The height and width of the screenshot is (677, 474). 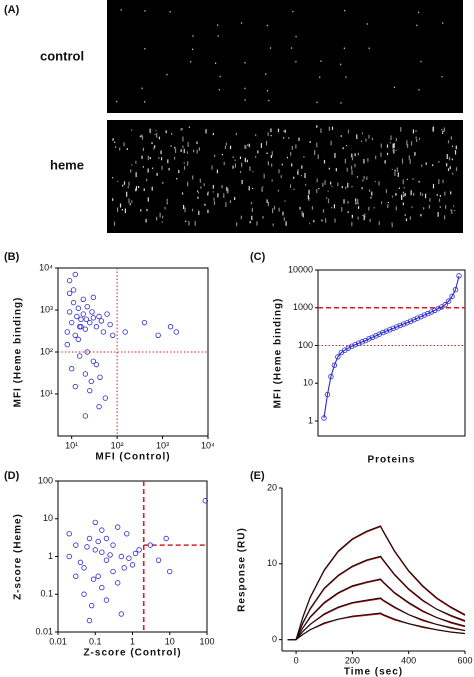 What do you see at coordinates (310, 420) in the screenshot?
I see `y-tick-label: 1` at bounding box center [310, 420].